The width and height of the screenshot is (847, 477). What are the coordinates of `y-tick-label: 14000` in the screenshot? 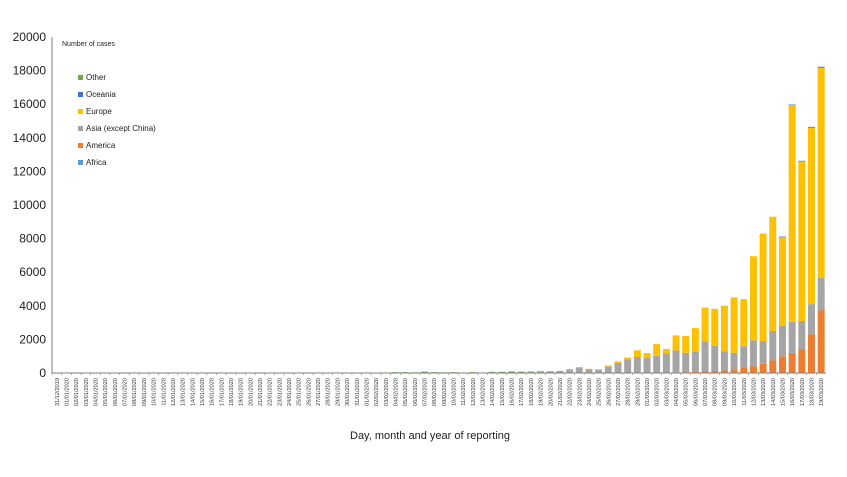 It's located at (30, 138).